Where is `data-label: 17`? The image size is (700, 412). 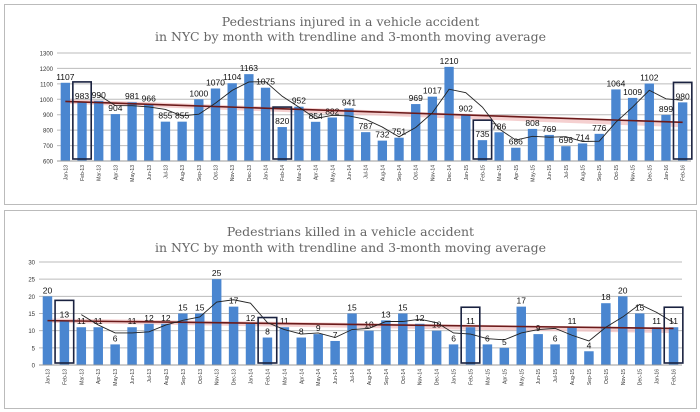 data-label: 17 is located at coordinates (234, 301).